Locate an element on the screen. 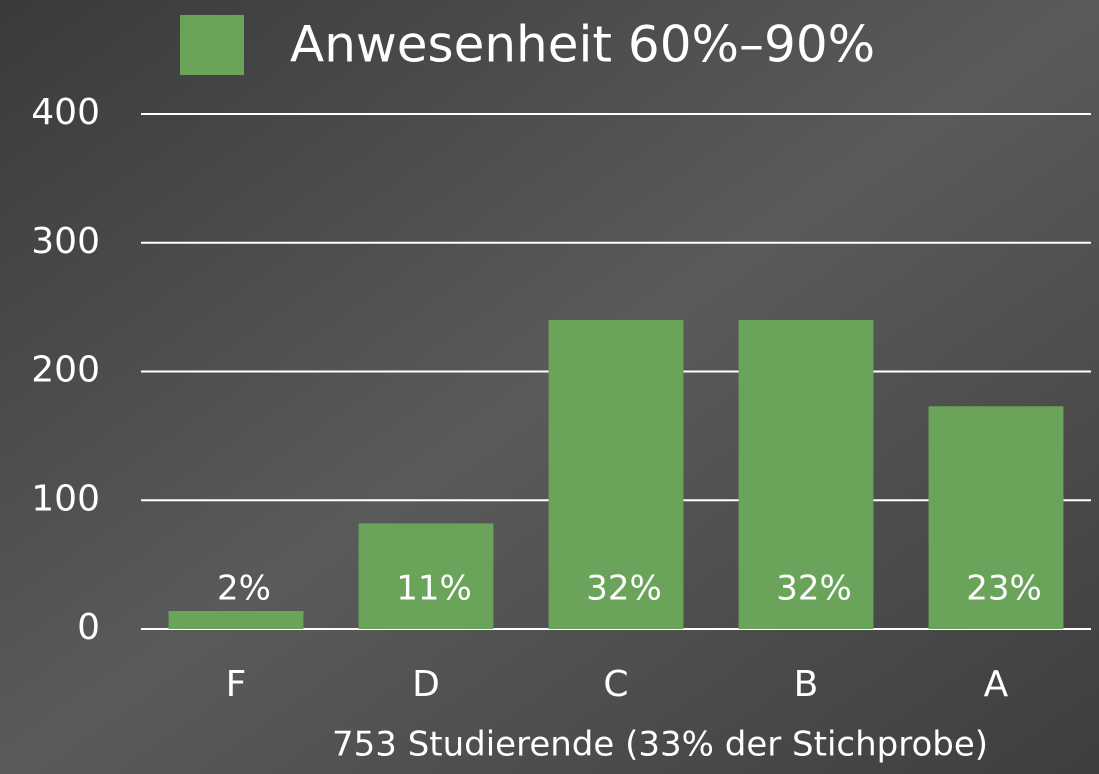 Image resolution: width=1099 pixels, height=774 pixels. x-axis-label: 753 Studierende (33% der Stichprobe) is located at coordinates (660, 745).